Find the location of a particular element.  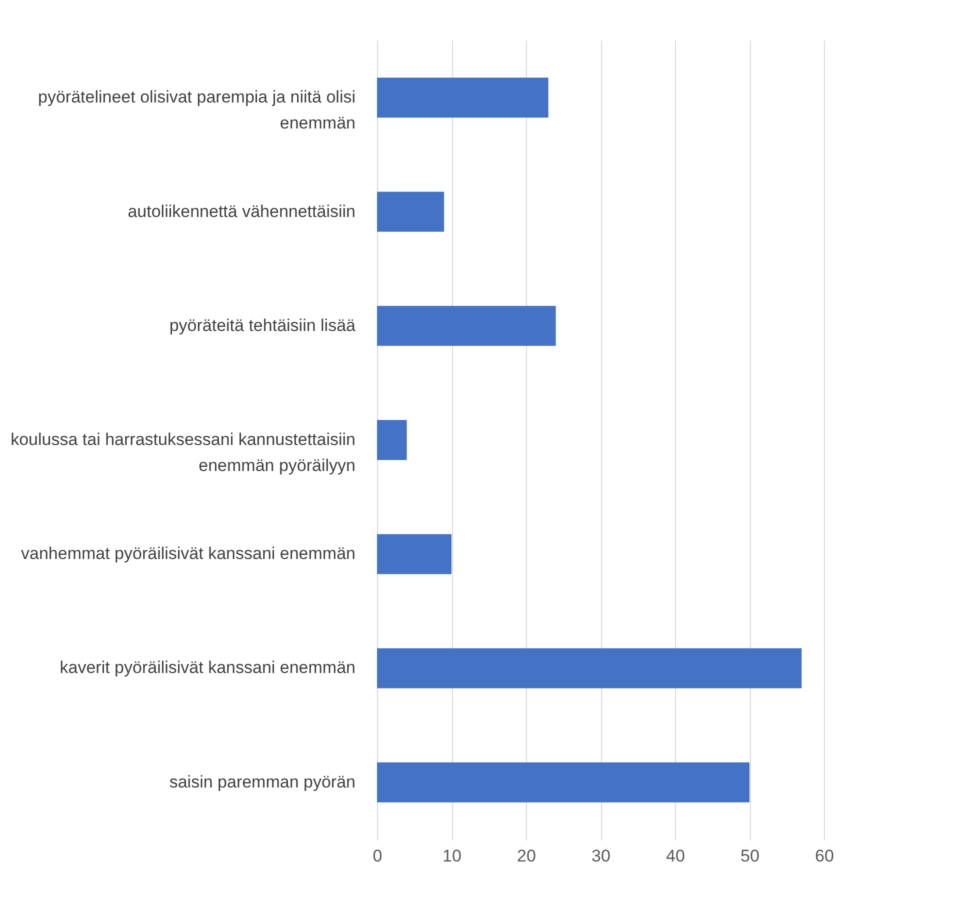

y-tick-label: autoliikennettä vähennettäisiin is located at coordinates (242, 211).